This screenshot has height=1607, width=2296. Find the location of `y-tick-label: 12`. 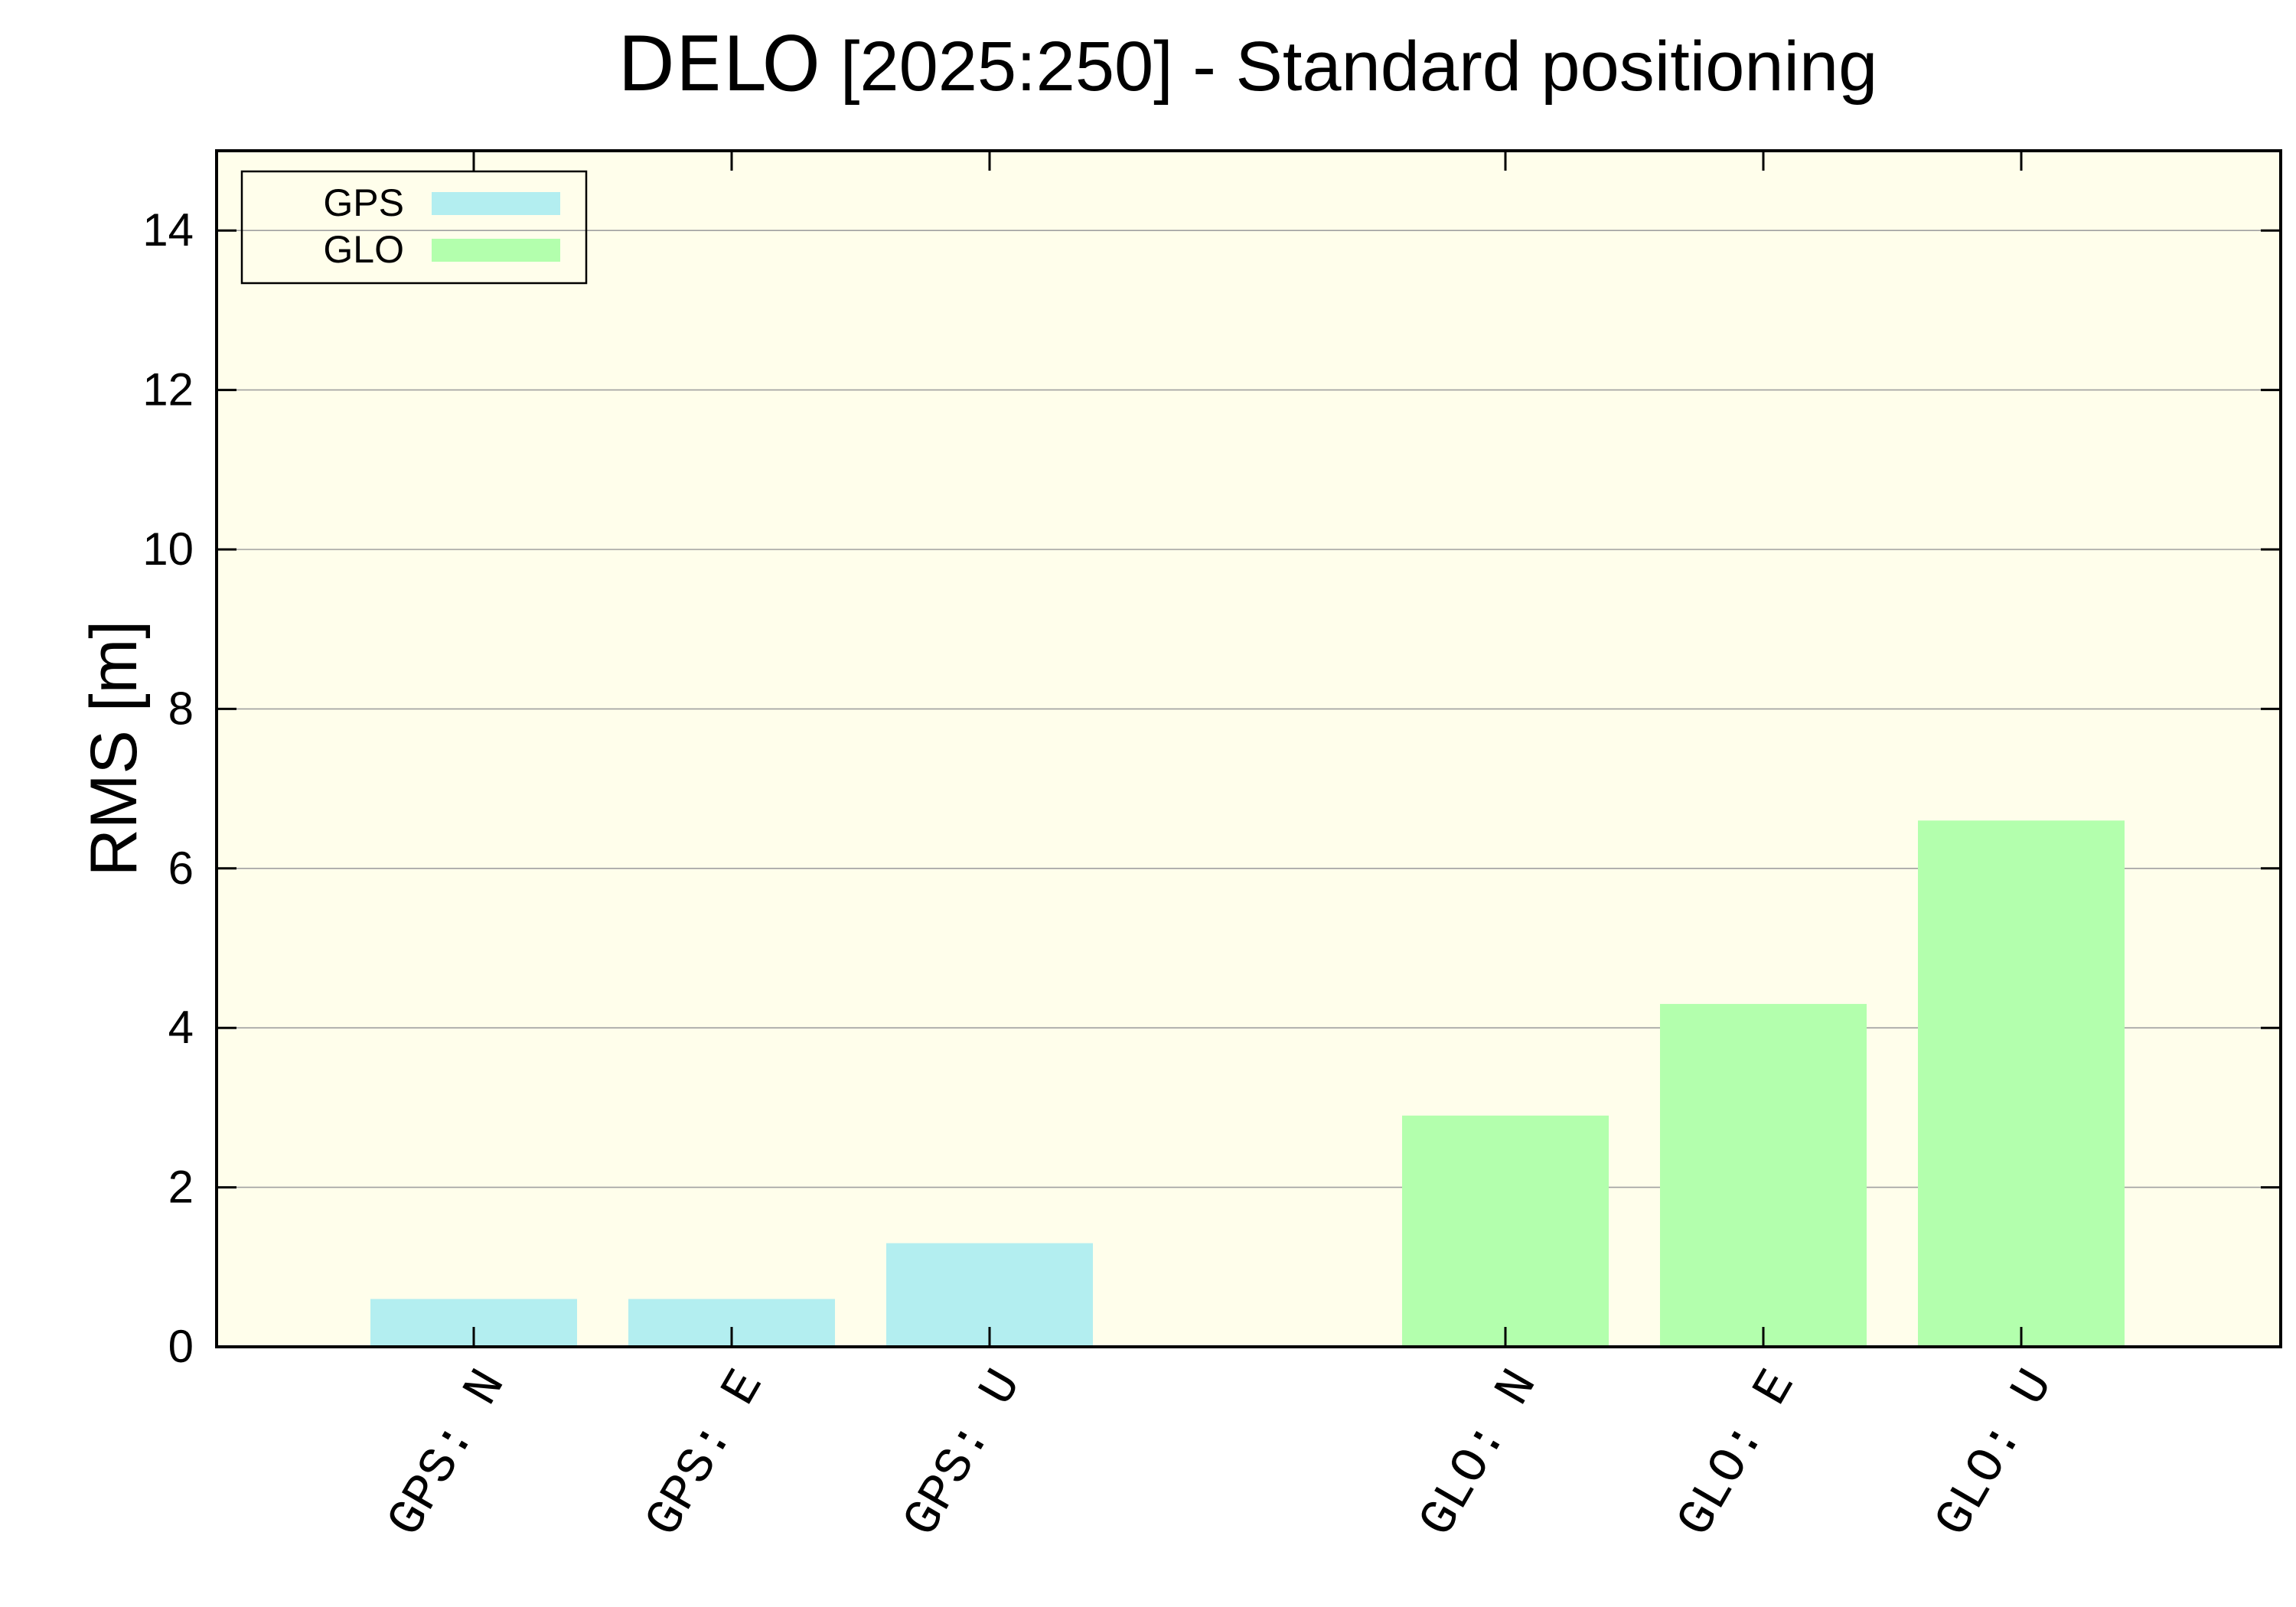

y-tick-label: 12 is located at coordinates (168, 390).